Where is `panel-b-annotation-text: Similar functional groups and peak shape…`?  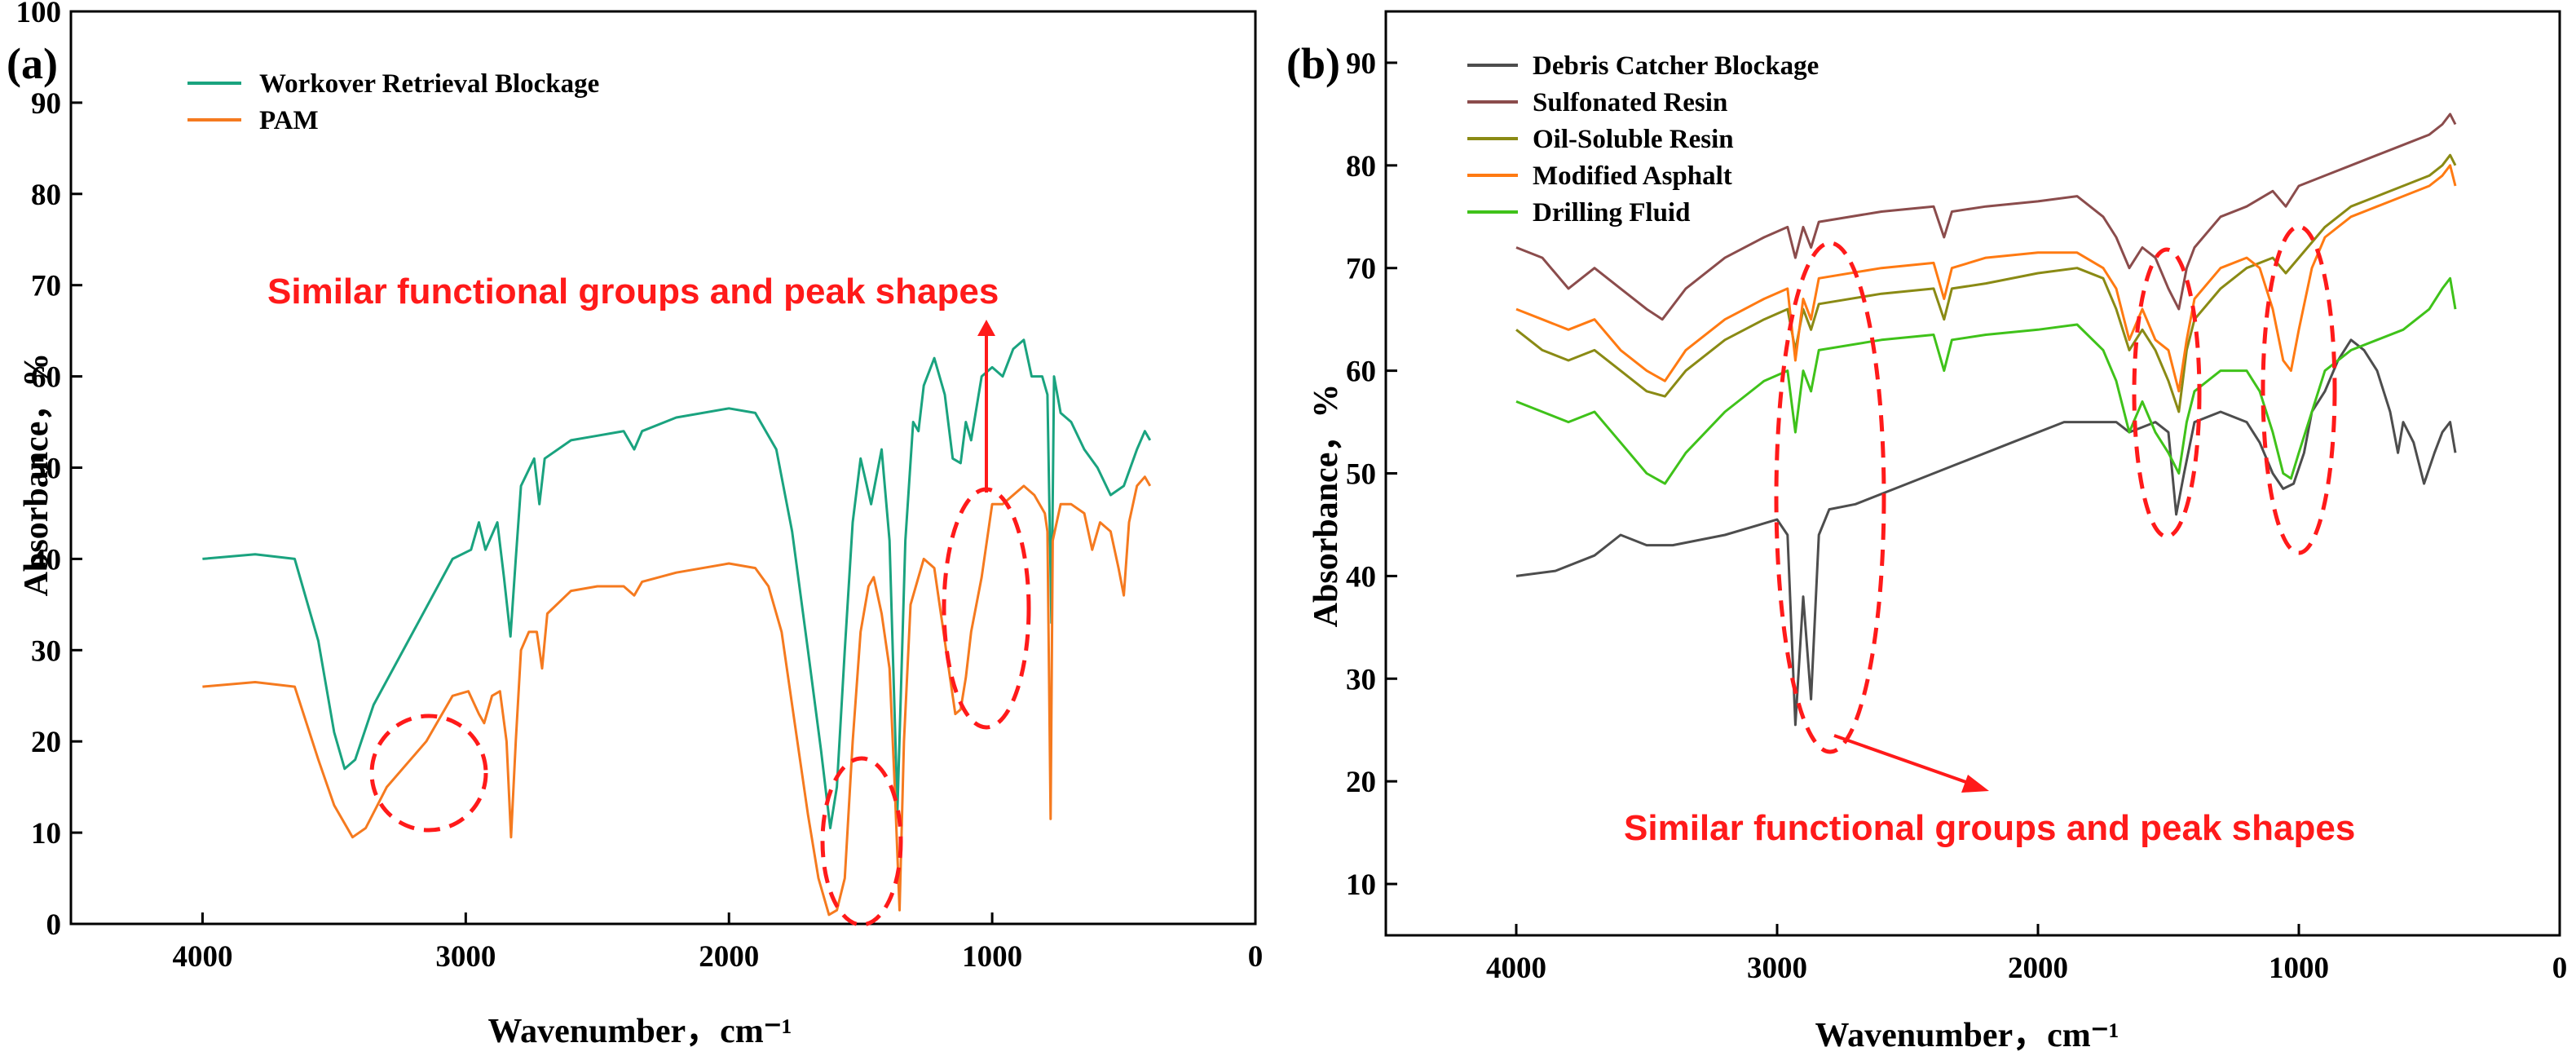 panel-b-annotation-text: Similar functional groups and peak shape… is located at coordinates (1989, 828).